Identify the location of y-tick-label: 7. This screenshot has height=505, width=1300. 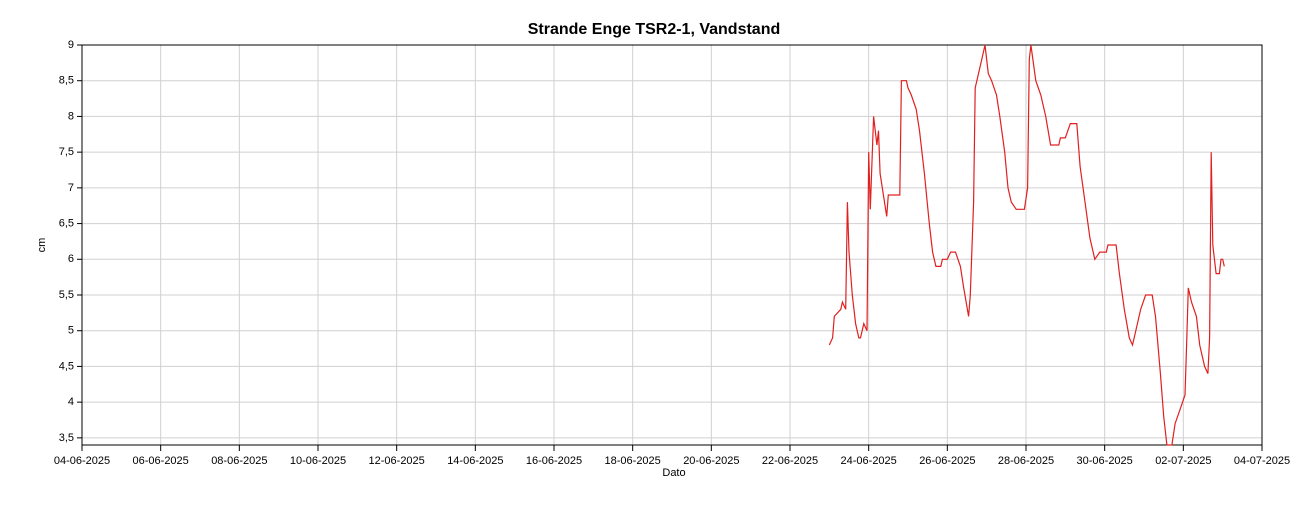
(71, 188).